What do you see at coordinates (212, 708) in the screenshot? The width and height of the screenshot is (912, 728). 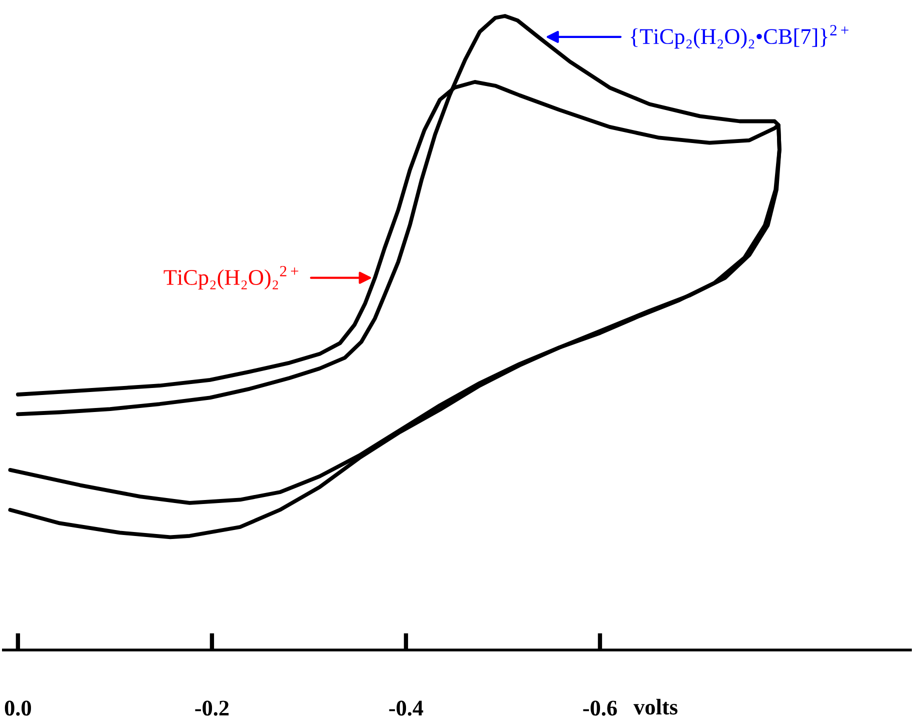 I see `x-tick-label: -0.2` at bounding box center [212, 708].